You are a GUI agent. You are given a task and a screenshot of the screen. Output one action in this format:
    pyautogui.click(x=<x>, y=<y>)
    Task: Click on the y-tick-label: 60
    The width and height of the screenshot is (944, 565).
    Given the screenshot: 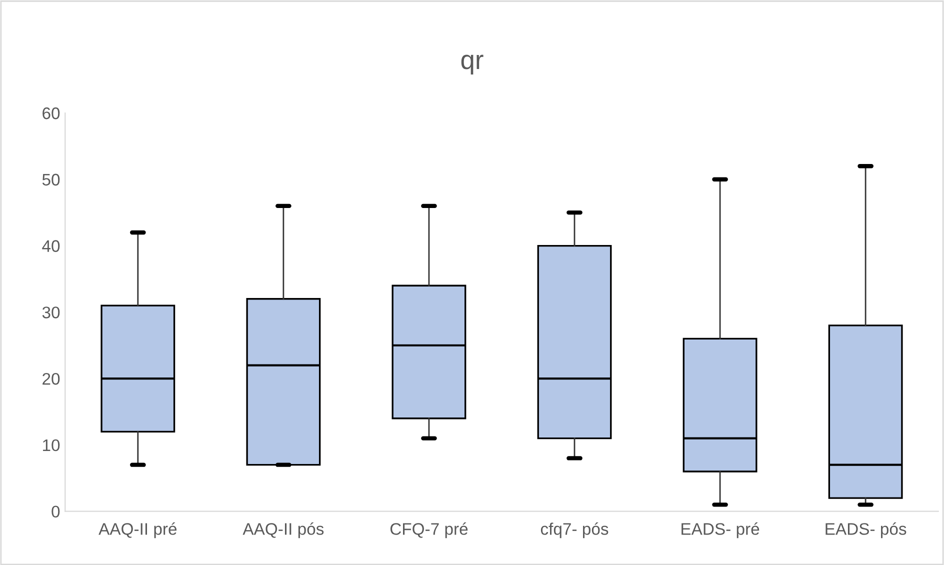 What is the action you would take?
    pyautogui.click(x=51, y=113)
    